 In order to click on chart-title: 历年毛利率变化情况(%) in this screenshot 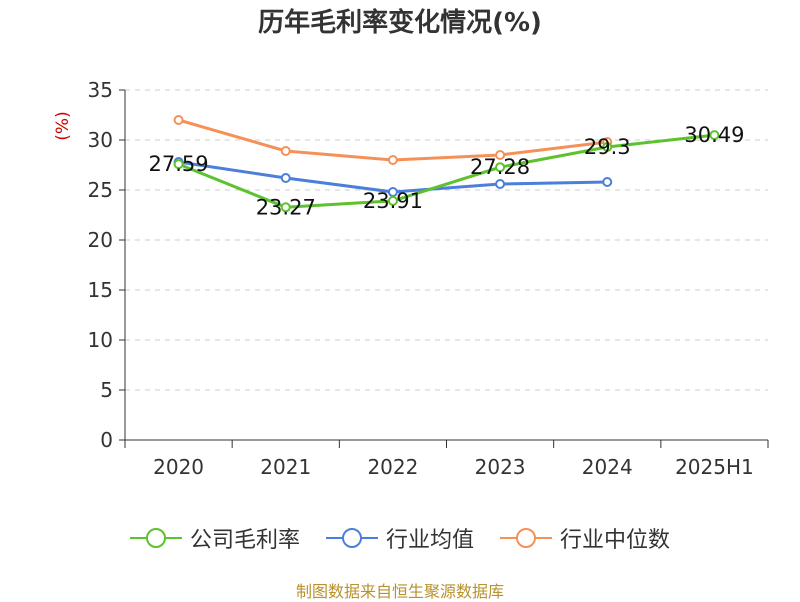, I will do `click(400, 23)`.